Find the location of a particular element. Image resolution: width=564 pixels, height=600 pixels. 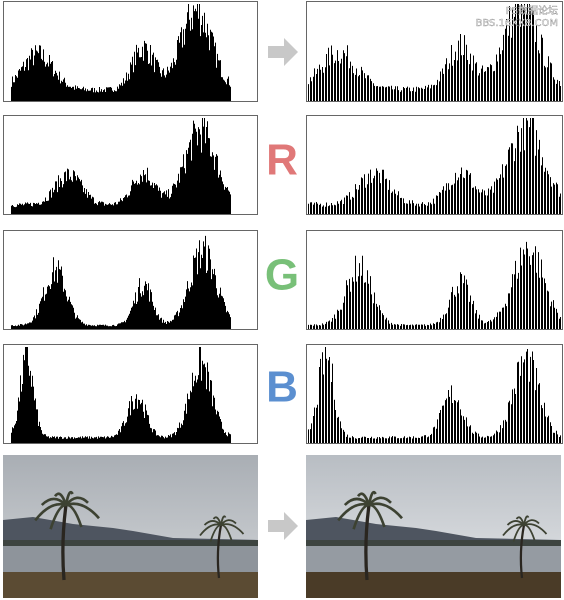

watermark: PS数据论坛 is located at coordinates (532, 10).